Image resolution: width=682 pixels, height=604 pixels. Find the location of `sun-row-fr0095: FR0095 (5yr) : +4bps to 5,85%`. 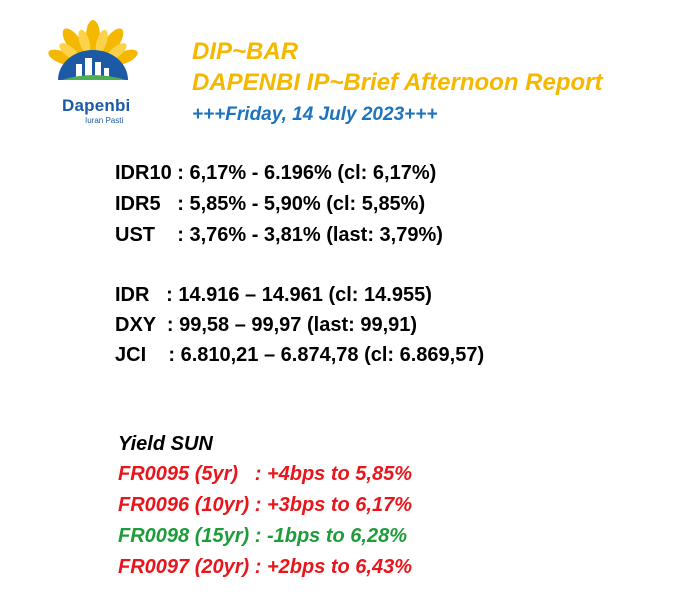

sun-row-fr0095: FR0095 (5yr) : +4bps to 5,85% is located at coordinates (265, 474).